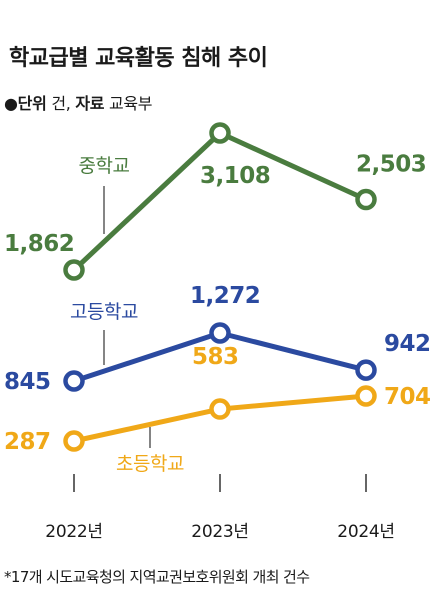 The image size is (441, 601). I want to click on series-name-label: 중학교, so click(104, 166).